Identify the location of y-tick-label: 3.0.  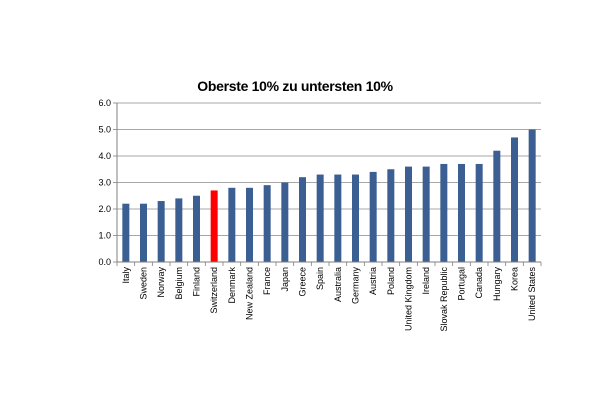
(104, 183).